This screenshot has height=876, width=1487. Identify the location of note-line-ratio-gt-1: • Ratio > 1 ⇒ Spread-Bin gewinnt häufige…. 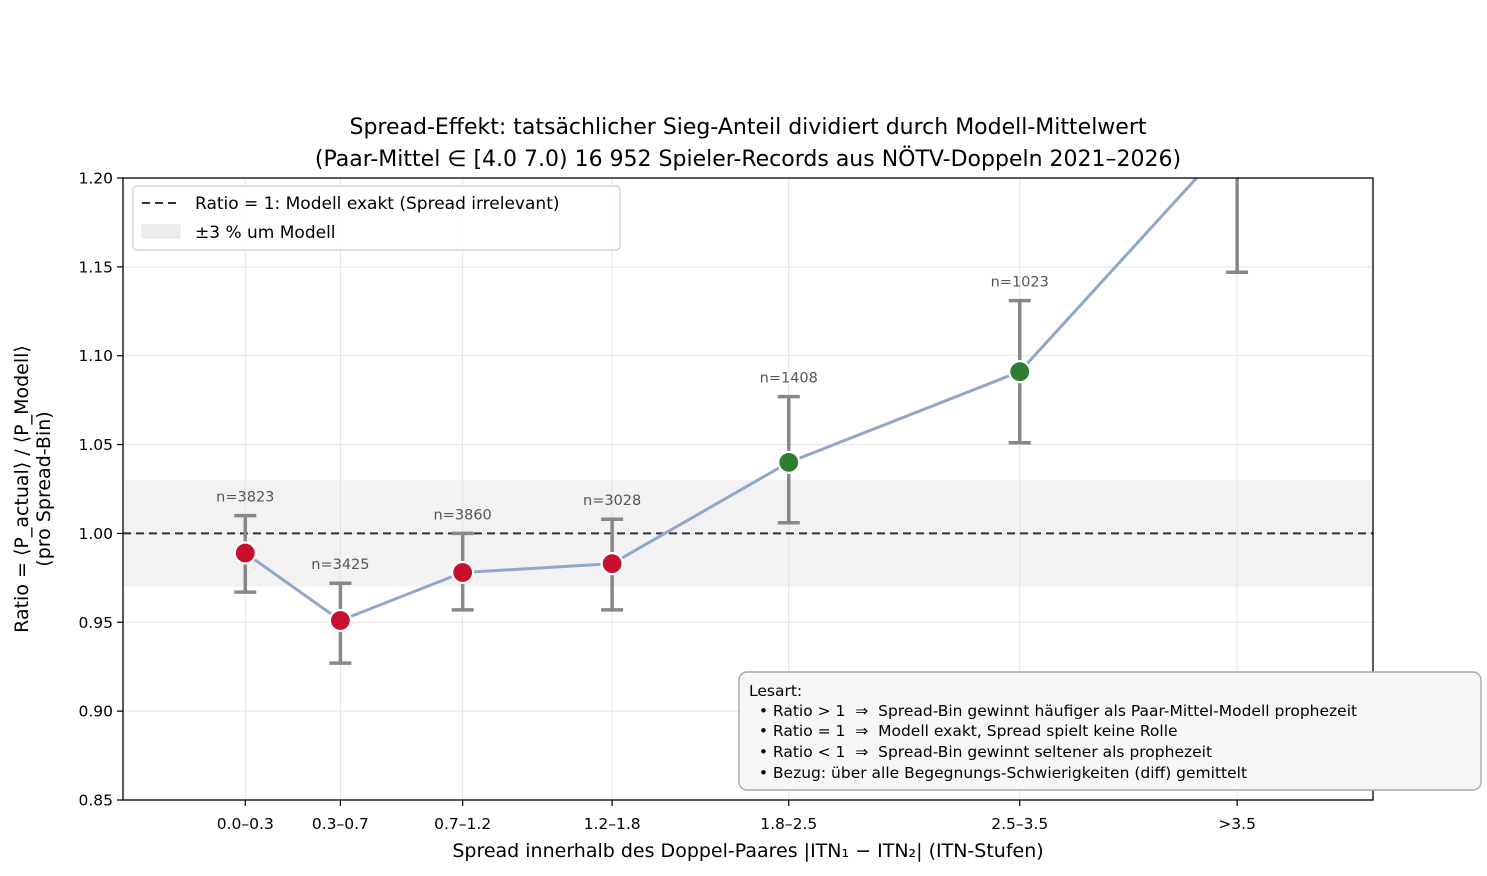
(1053, 711).